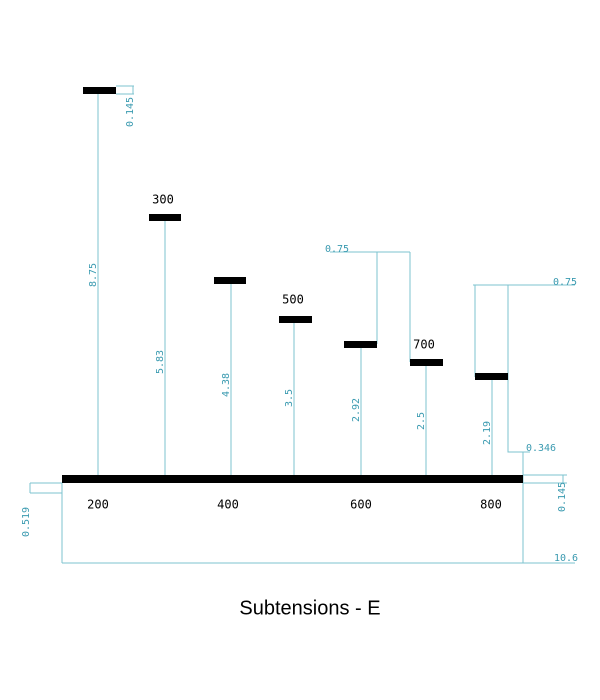 Image resolution: width=600 pixels, height=700 pixels. Describe the element at coordinates (226, 385) in the screenshot. I see `height-label: 4.38` at that location.